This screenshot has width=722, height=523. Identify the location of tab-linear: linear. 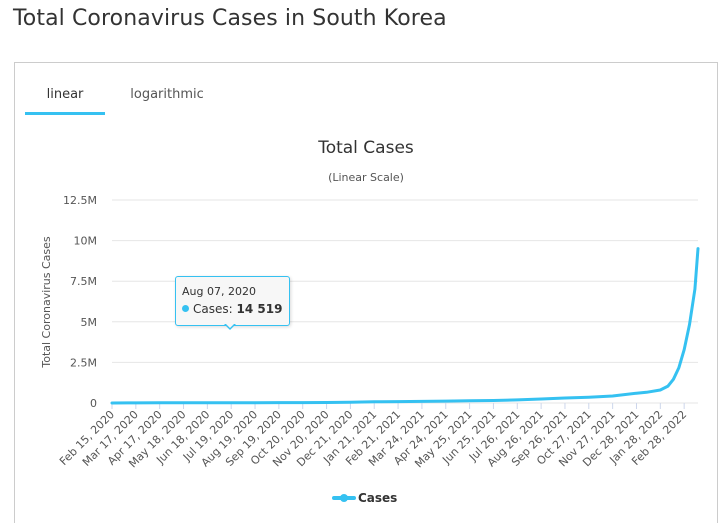
(65, 97).